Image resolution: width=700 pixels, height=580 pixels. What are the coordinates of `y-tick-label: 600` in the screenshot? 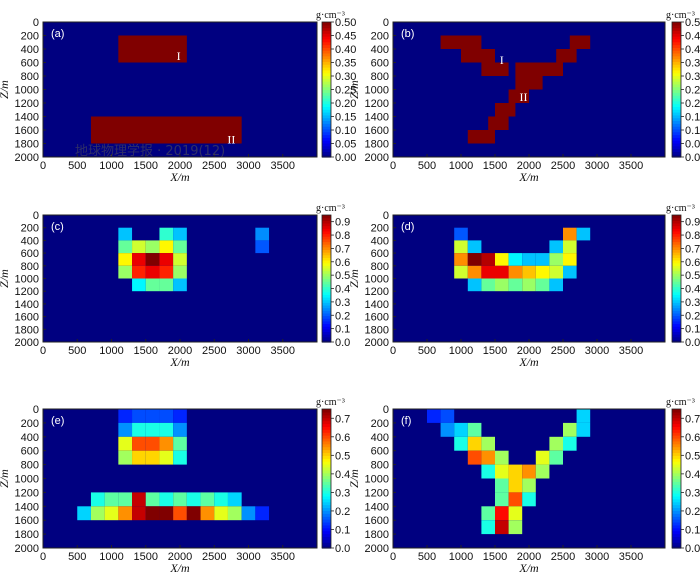 It's located at (380, 254).